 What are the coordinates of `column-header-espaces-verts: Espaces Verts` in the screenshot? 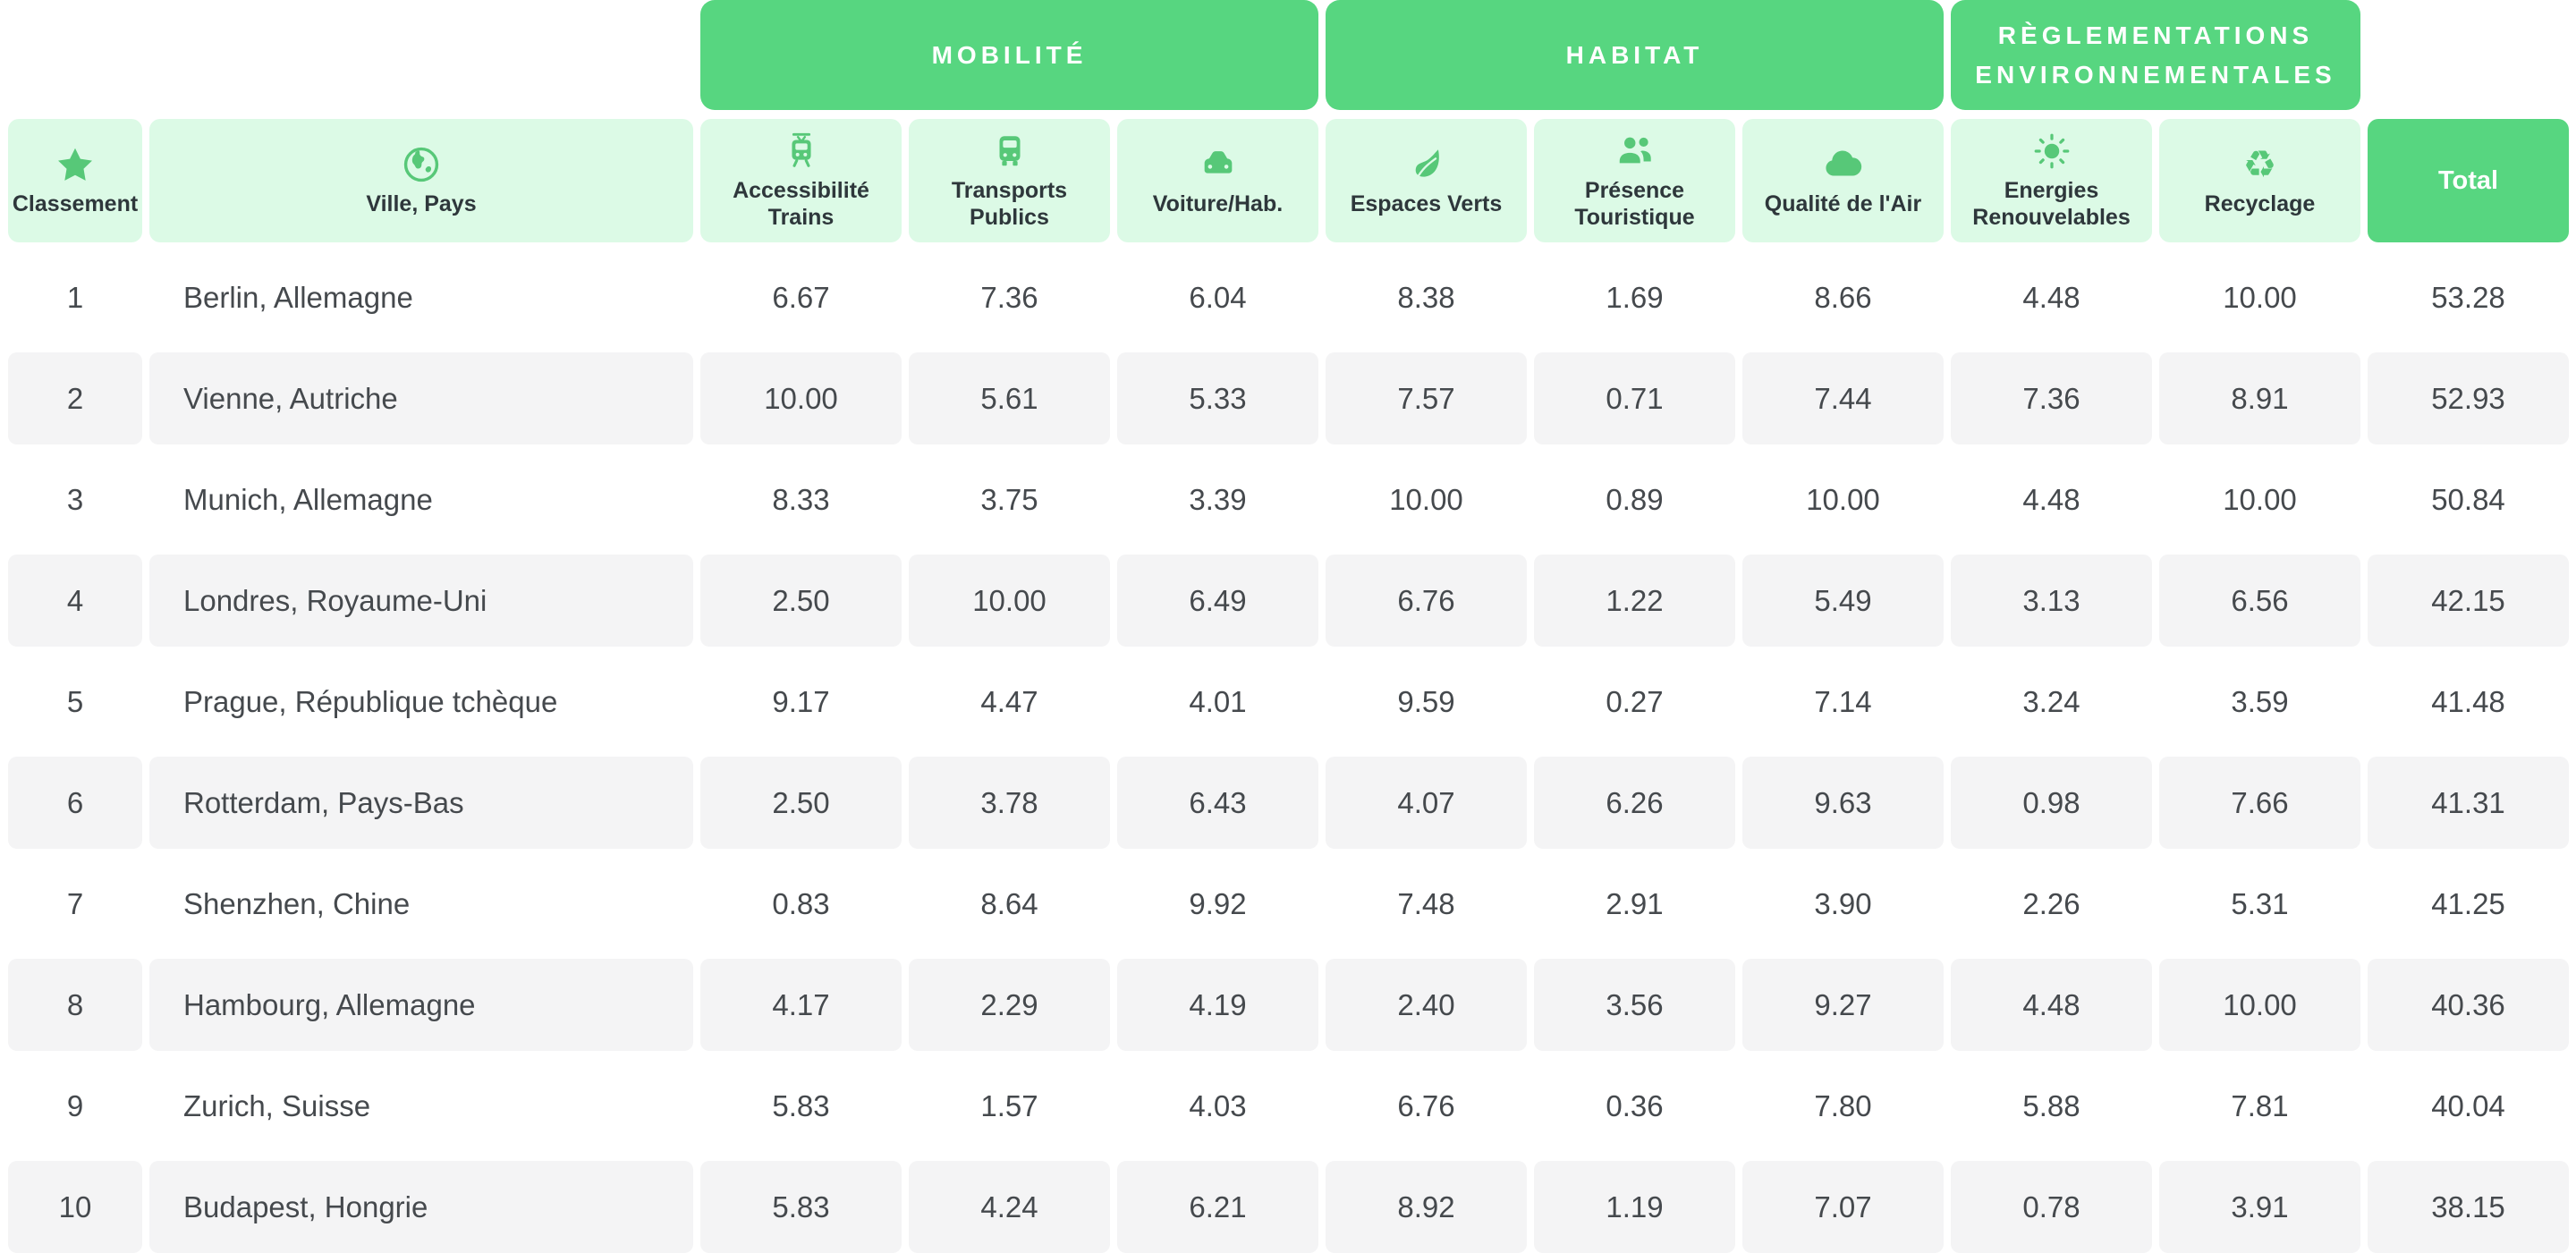 It's located at (1426, 180).